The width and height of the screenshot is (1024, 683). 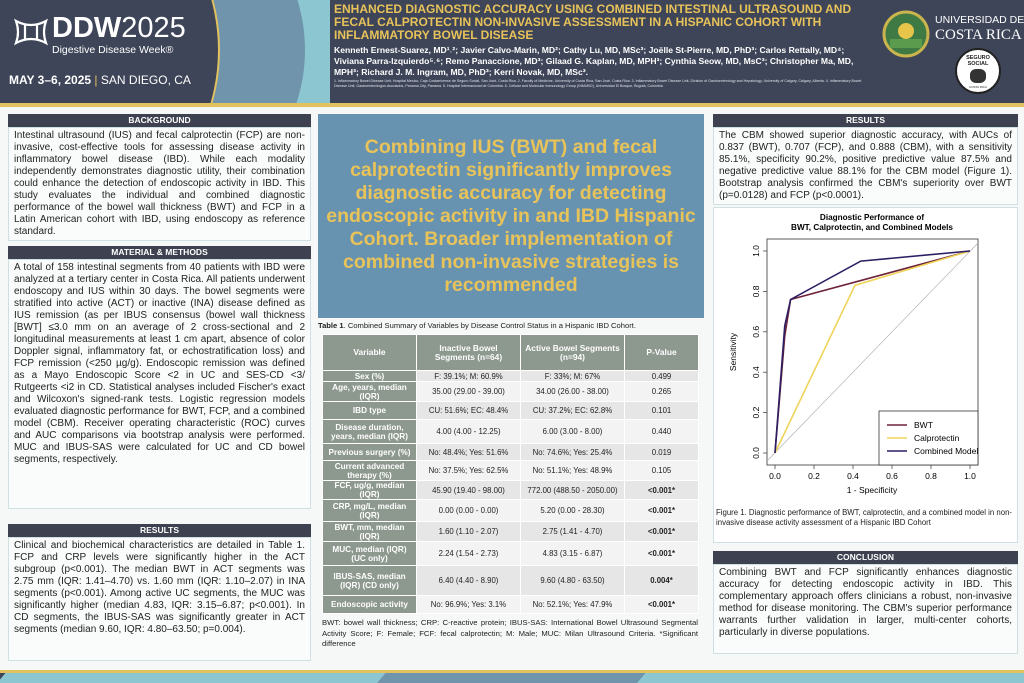 I want to click on p-value-cell: 0.004*, so click(x=661, y=580).